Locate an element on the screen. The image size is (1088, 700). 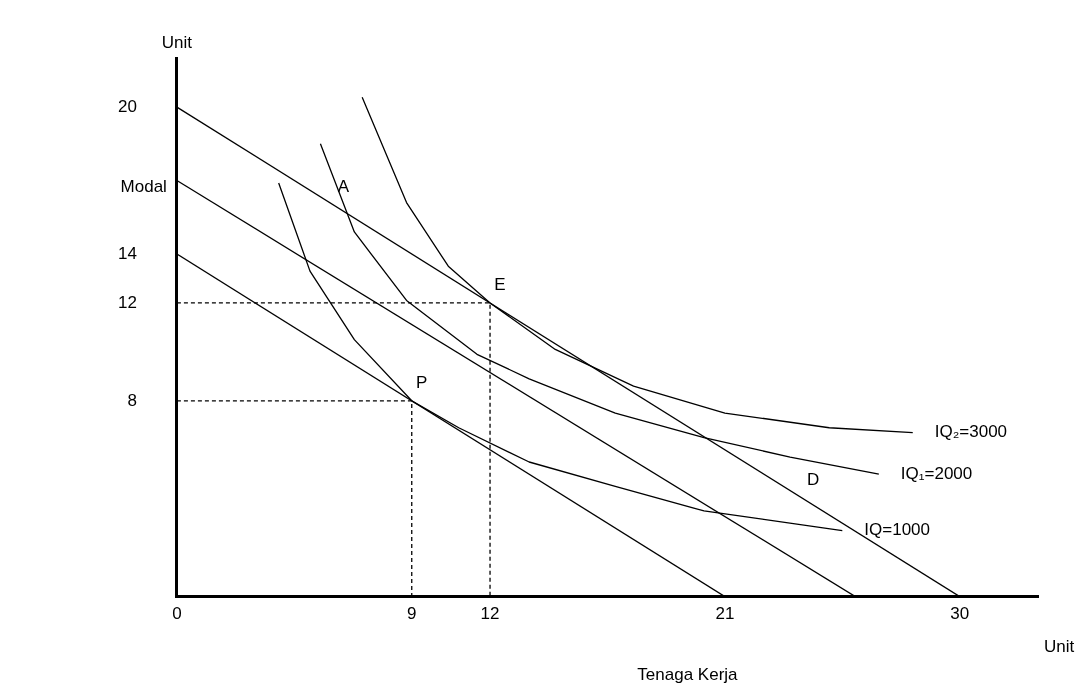
series-label: IQ₁=2000 is located at coordinates (936, 473).